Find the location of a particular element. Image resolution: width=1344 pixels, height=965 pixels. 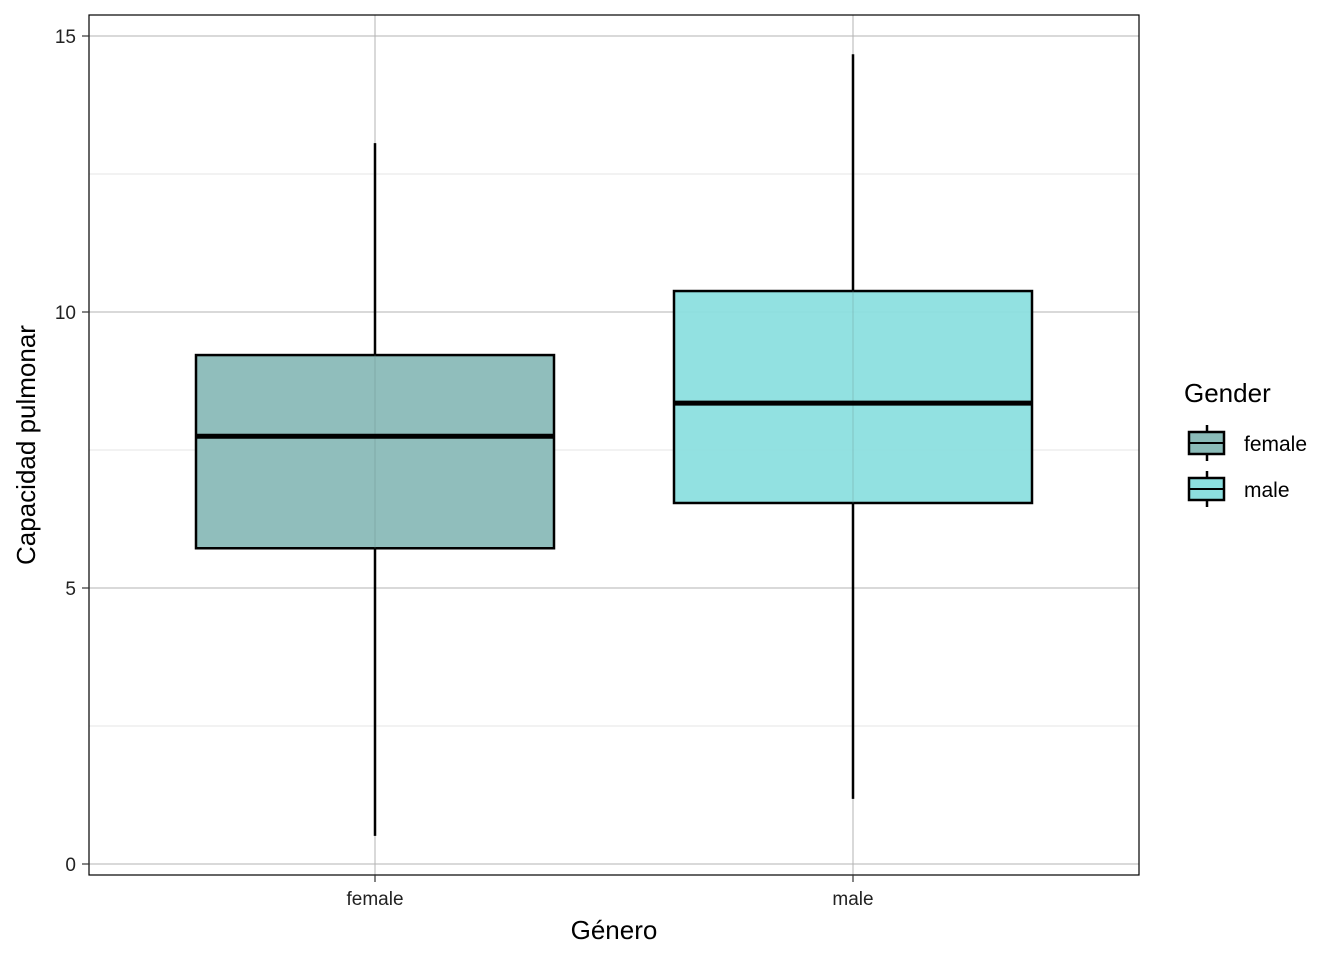

legend-label: female is located at coordinates (1275, 444).